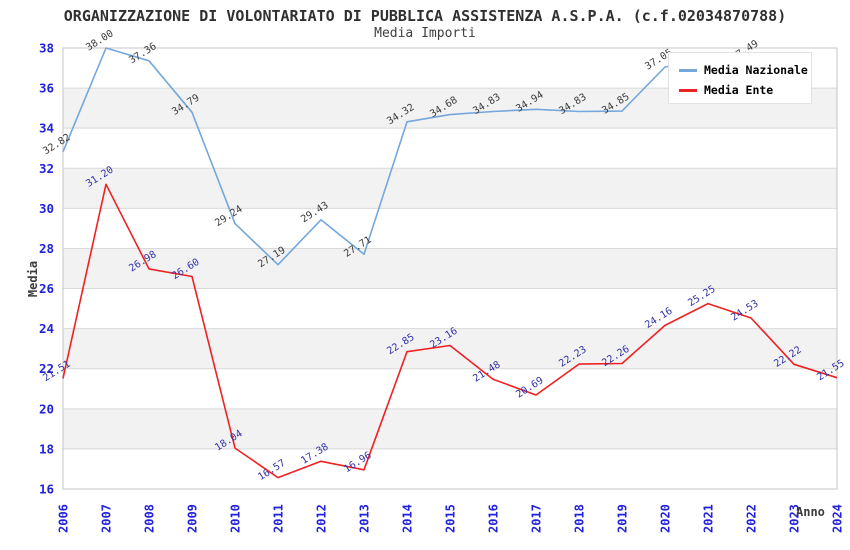  What do you see at coordinates (810, 512) in the screenshot?
I see `x-axis-title: Anno` at bounding box center [810, 512].